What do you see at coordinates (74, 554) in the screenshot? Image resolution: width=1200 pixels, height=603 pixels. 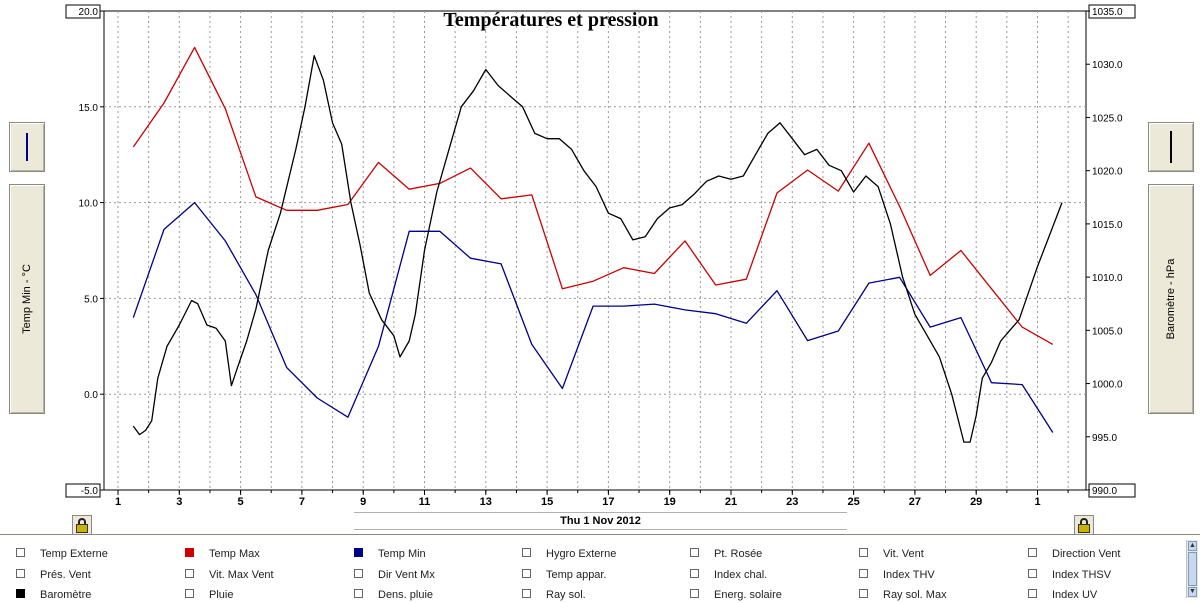 I see `legend-label: Temp Externe` at bounding box center [74, 554].